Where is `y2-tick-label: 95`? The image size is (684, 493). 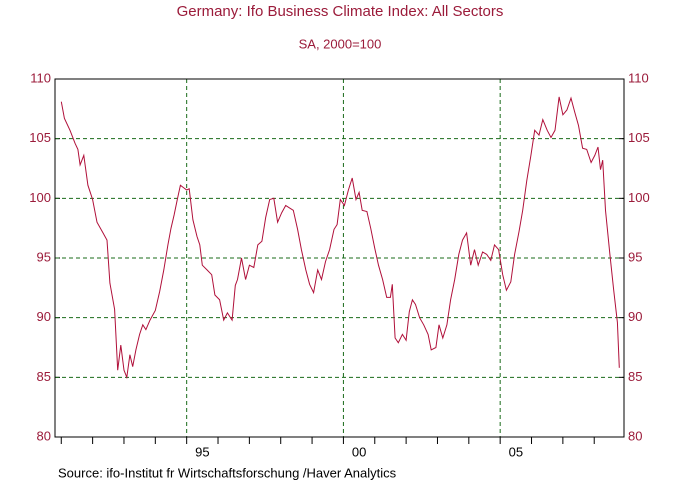
y2-tick-label: 95 is located at coordinates (635, 256).